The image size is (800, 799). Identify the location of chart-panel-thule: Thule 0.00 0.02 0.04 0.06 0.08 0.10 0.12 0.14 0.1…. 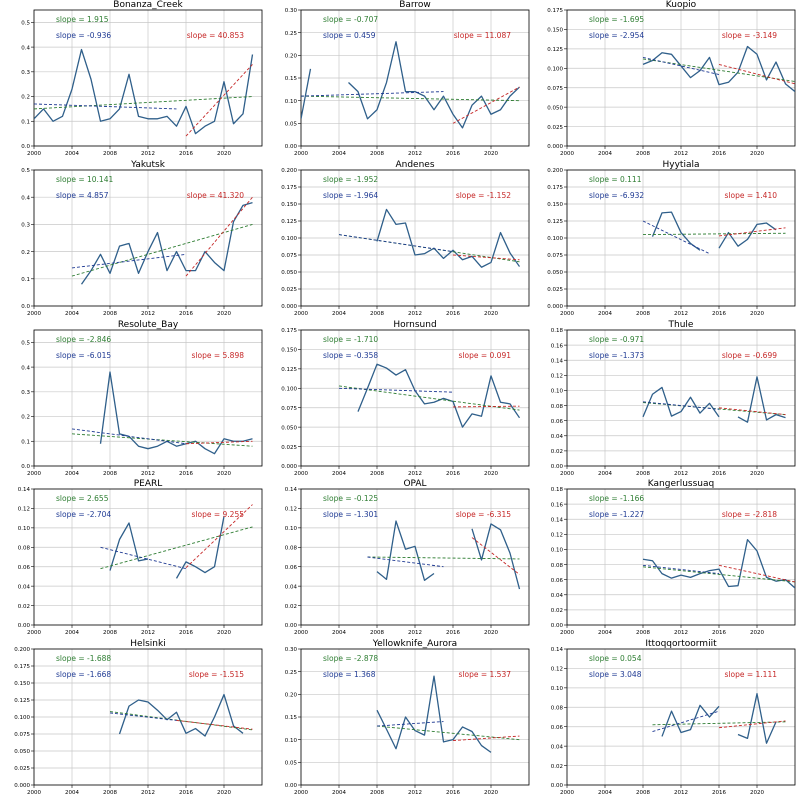
(673, 398).